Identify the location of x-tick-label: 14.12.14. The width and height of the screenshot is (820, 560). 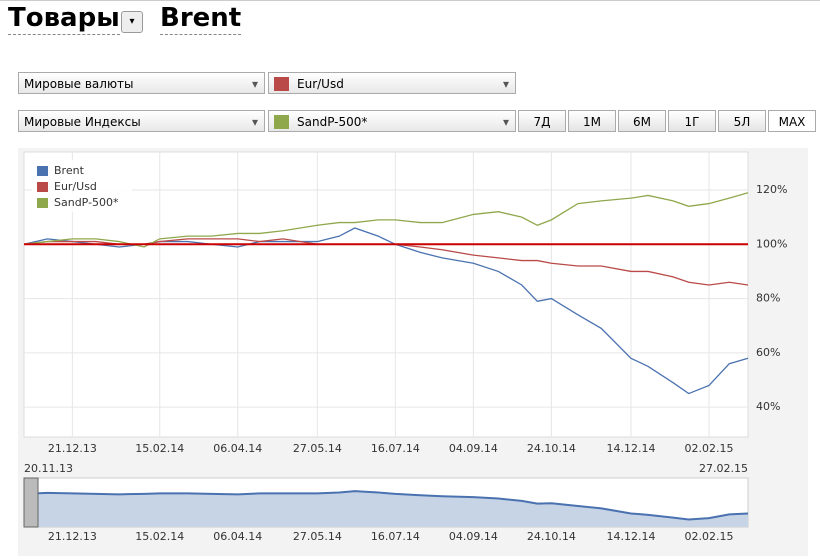
(630, 448).